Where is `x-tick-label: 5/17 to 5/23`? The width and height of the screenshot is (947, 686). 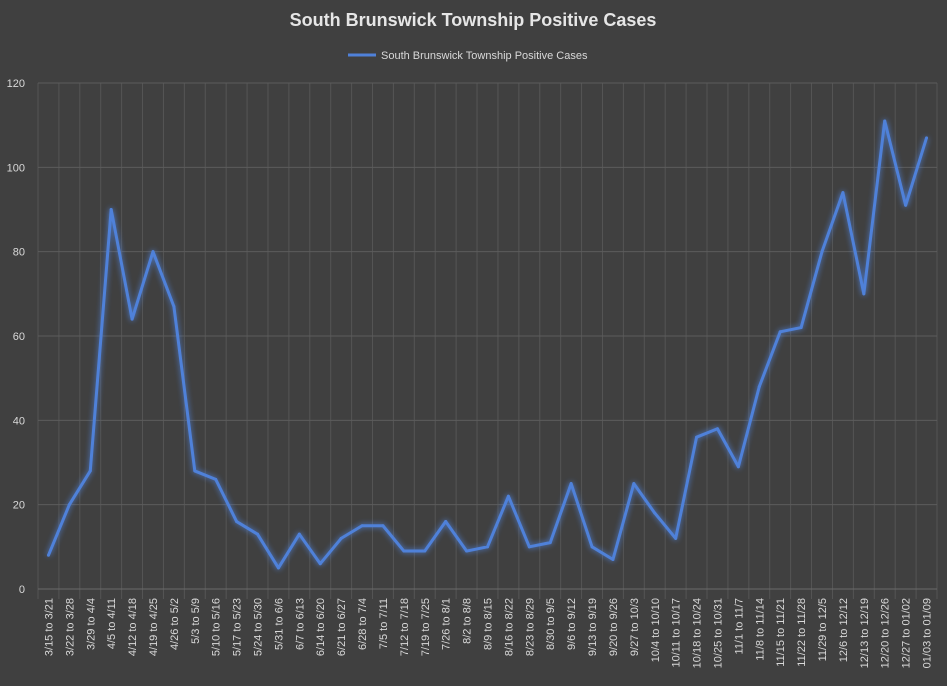
x-tick-label: 5/17 to 5/23 is located at coordinates (238, 627).